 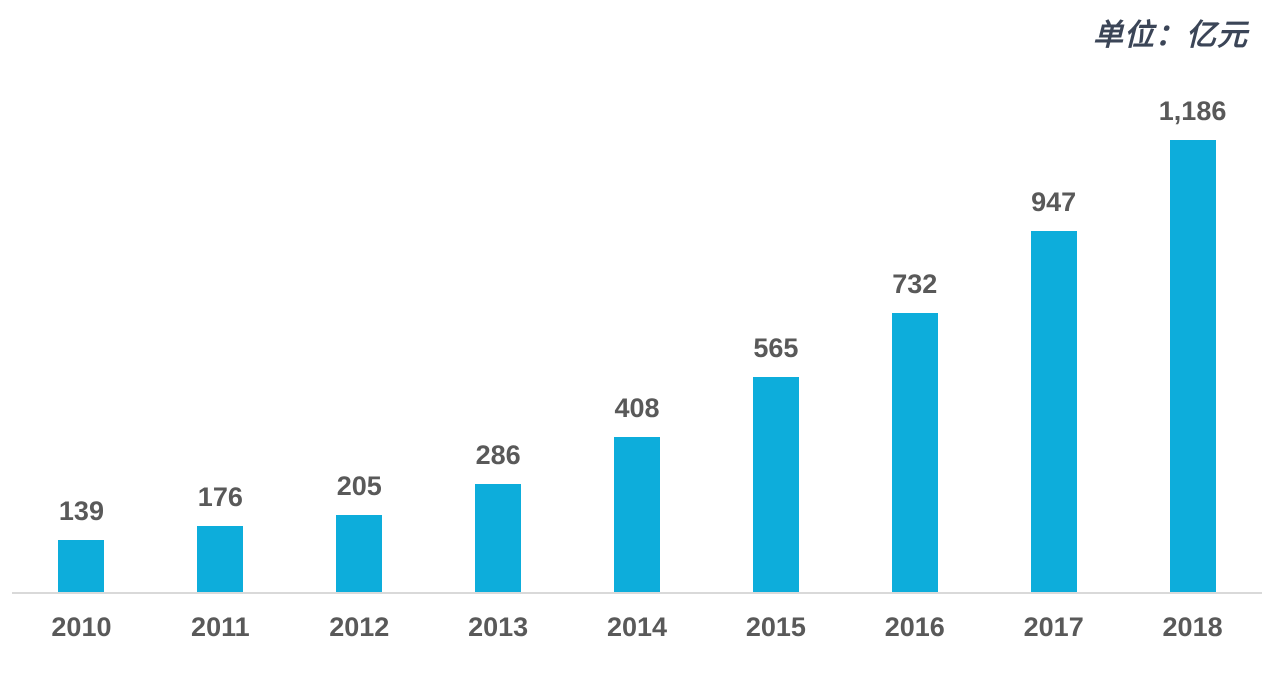 I want to click on bar-group: 565, so click(x=775, y=463).